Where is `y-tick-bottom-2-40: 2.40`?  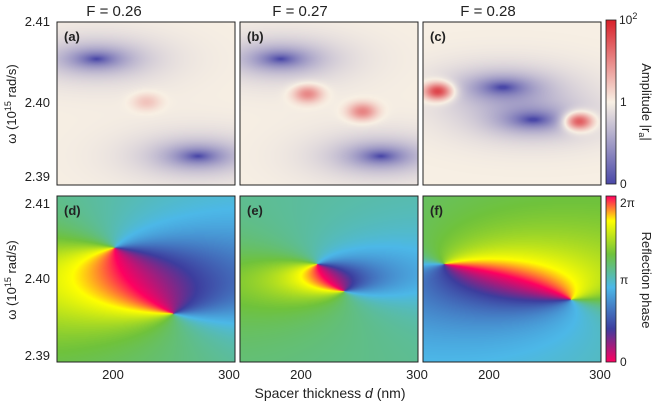
y-tick-bottom-2-40: 2.40 is located at coordinates (37, 278).